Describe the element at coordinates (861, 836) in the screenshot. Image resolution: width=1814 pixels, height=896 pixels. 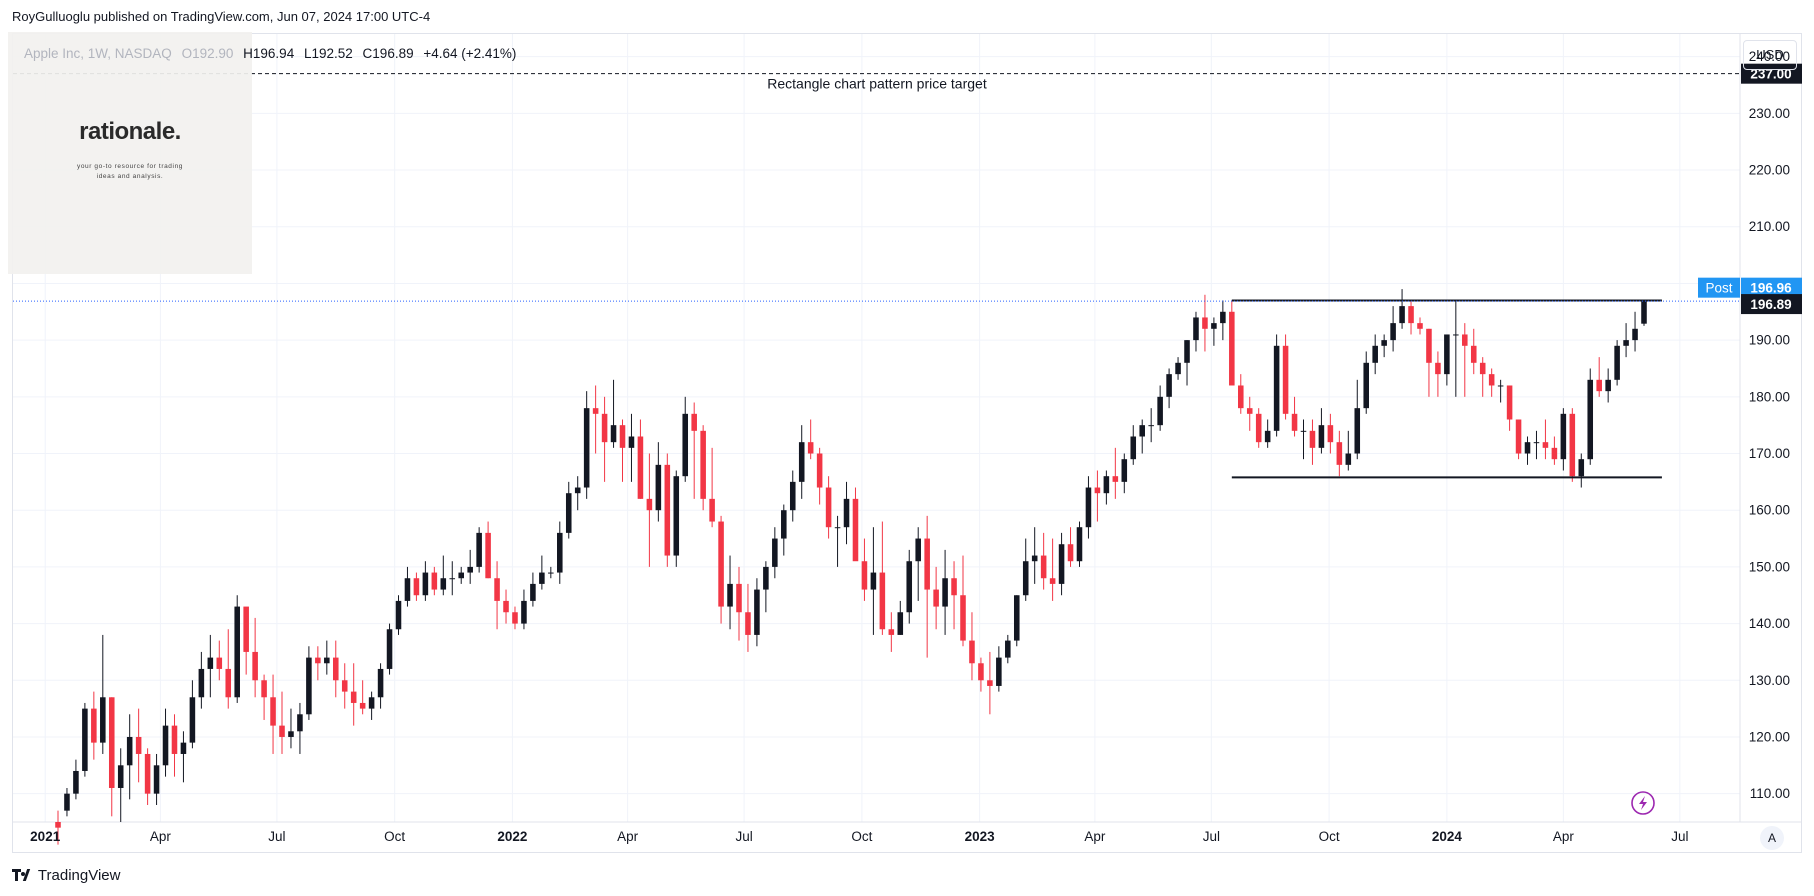
I see `x-tick-label: Oct` at that location.